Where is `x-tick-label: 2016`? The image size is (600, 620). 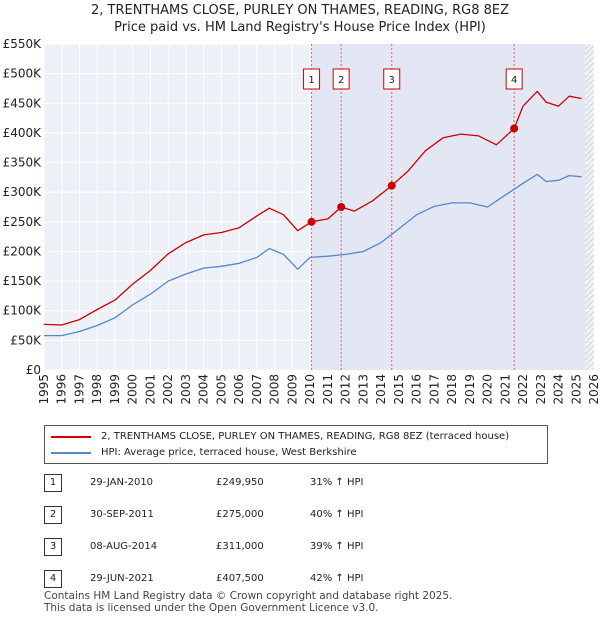 x-tick-label: 2016 is located at coordinates (417, 389).